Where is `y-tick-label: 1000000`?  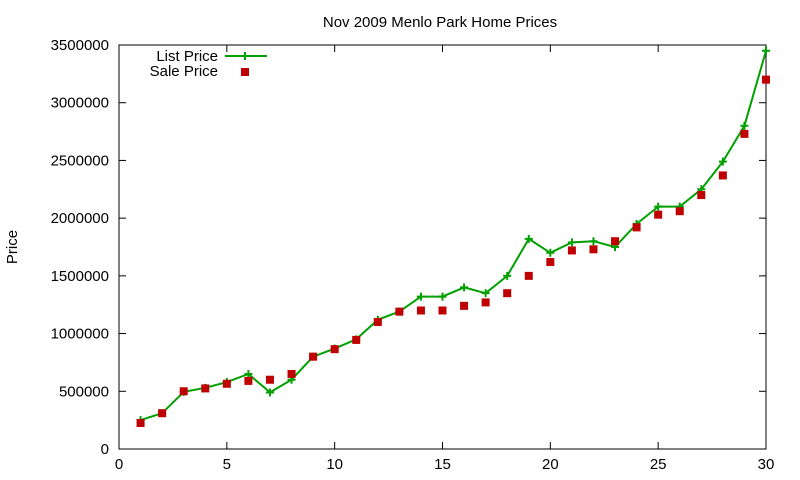 y-tick-label: 1000000 is located at coordinates (80, 334).